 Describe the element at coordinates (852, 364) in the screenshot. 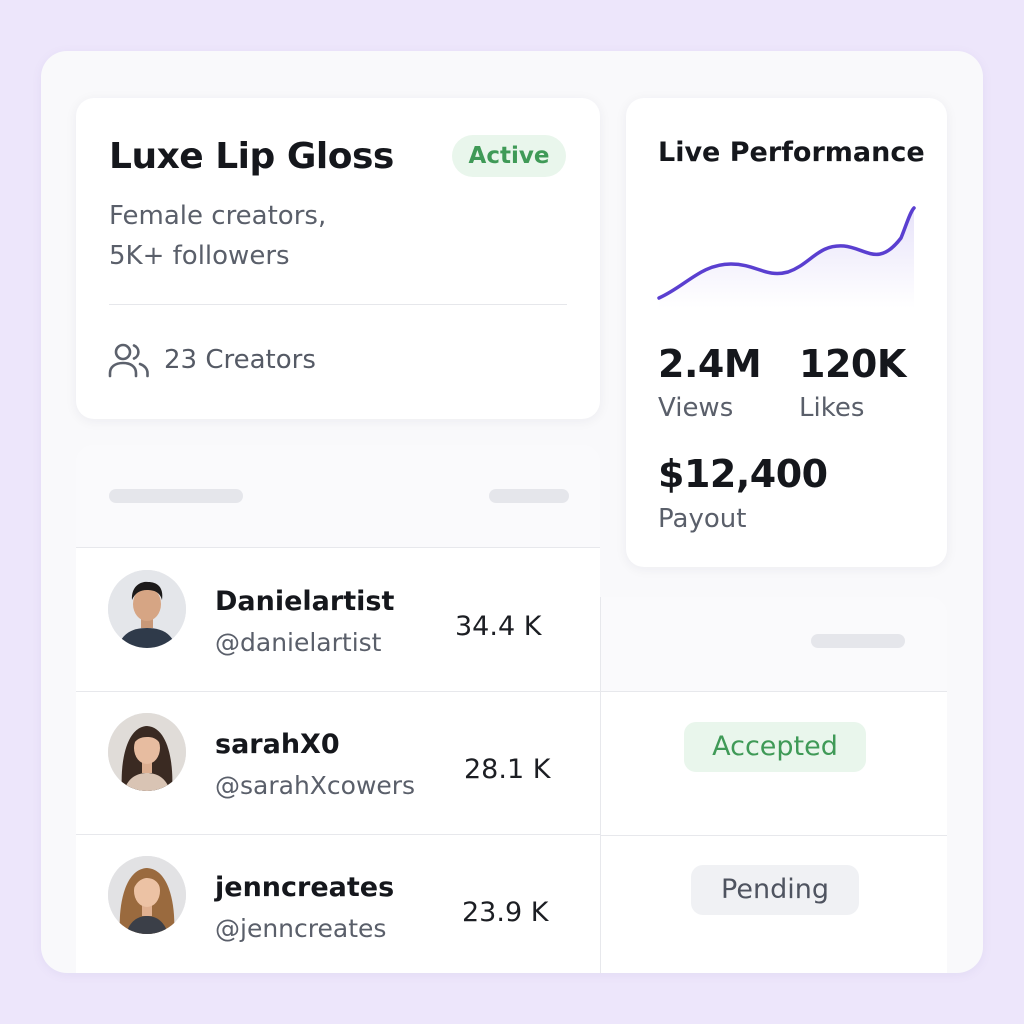

I see `likes-value: 120K` at that location.